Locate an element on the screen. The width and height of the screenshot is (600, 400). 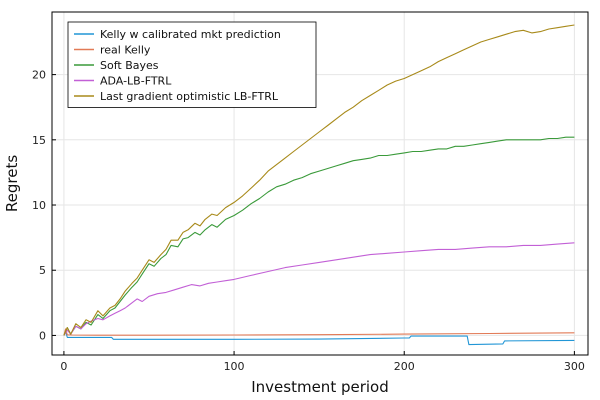
y-tick-label: 20 is located at coordinates (39, 75).